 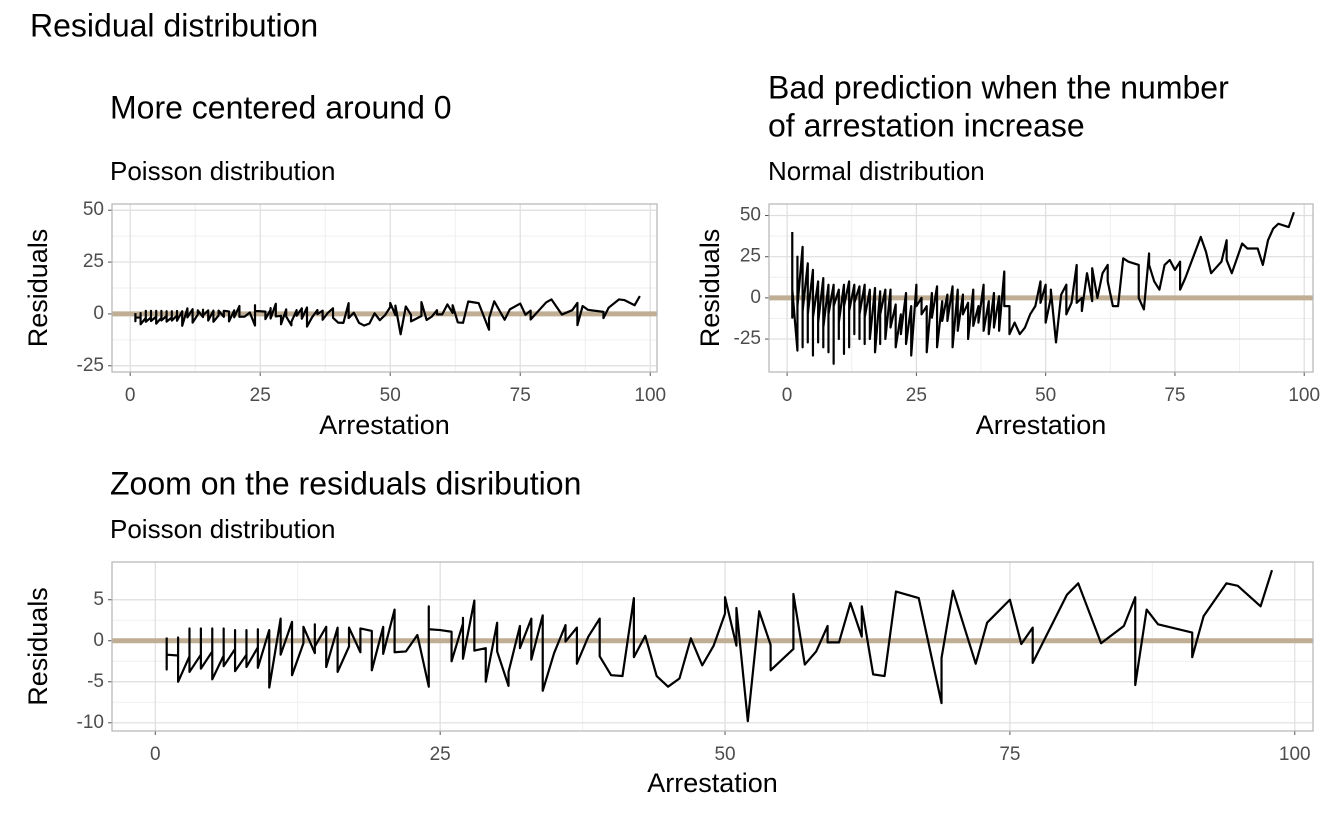 What do you see at coordinates (98, 599) in the screenshot?
I see `y-tick-label: 5` at bounding box center [98, 599].